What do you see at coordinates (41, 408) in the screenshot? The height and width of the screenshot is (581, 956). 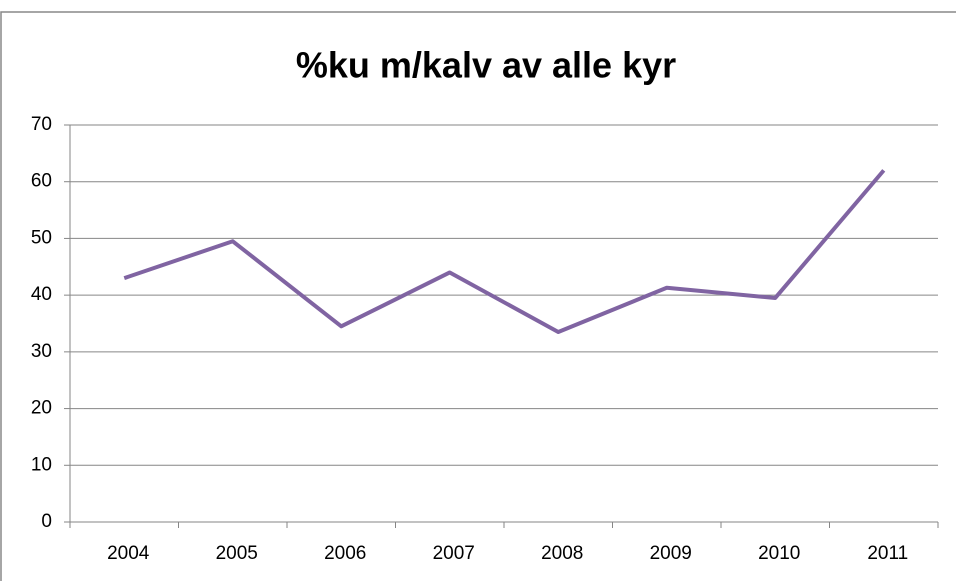 I see `y-tick-label: 20` at bounding box center [41, 408].